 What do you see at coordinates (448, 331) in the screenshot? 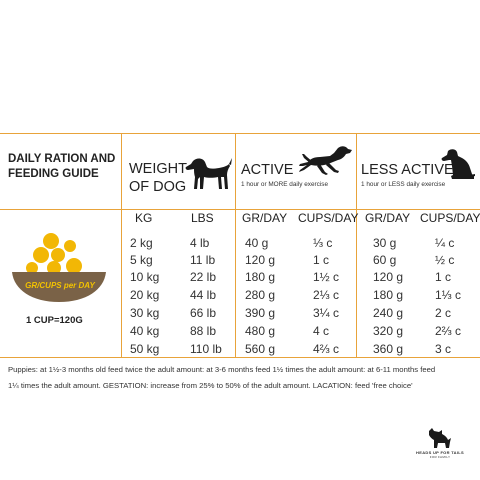
I see `cell-less-cups: 2⅔ c` at bounding box center [448, 331].